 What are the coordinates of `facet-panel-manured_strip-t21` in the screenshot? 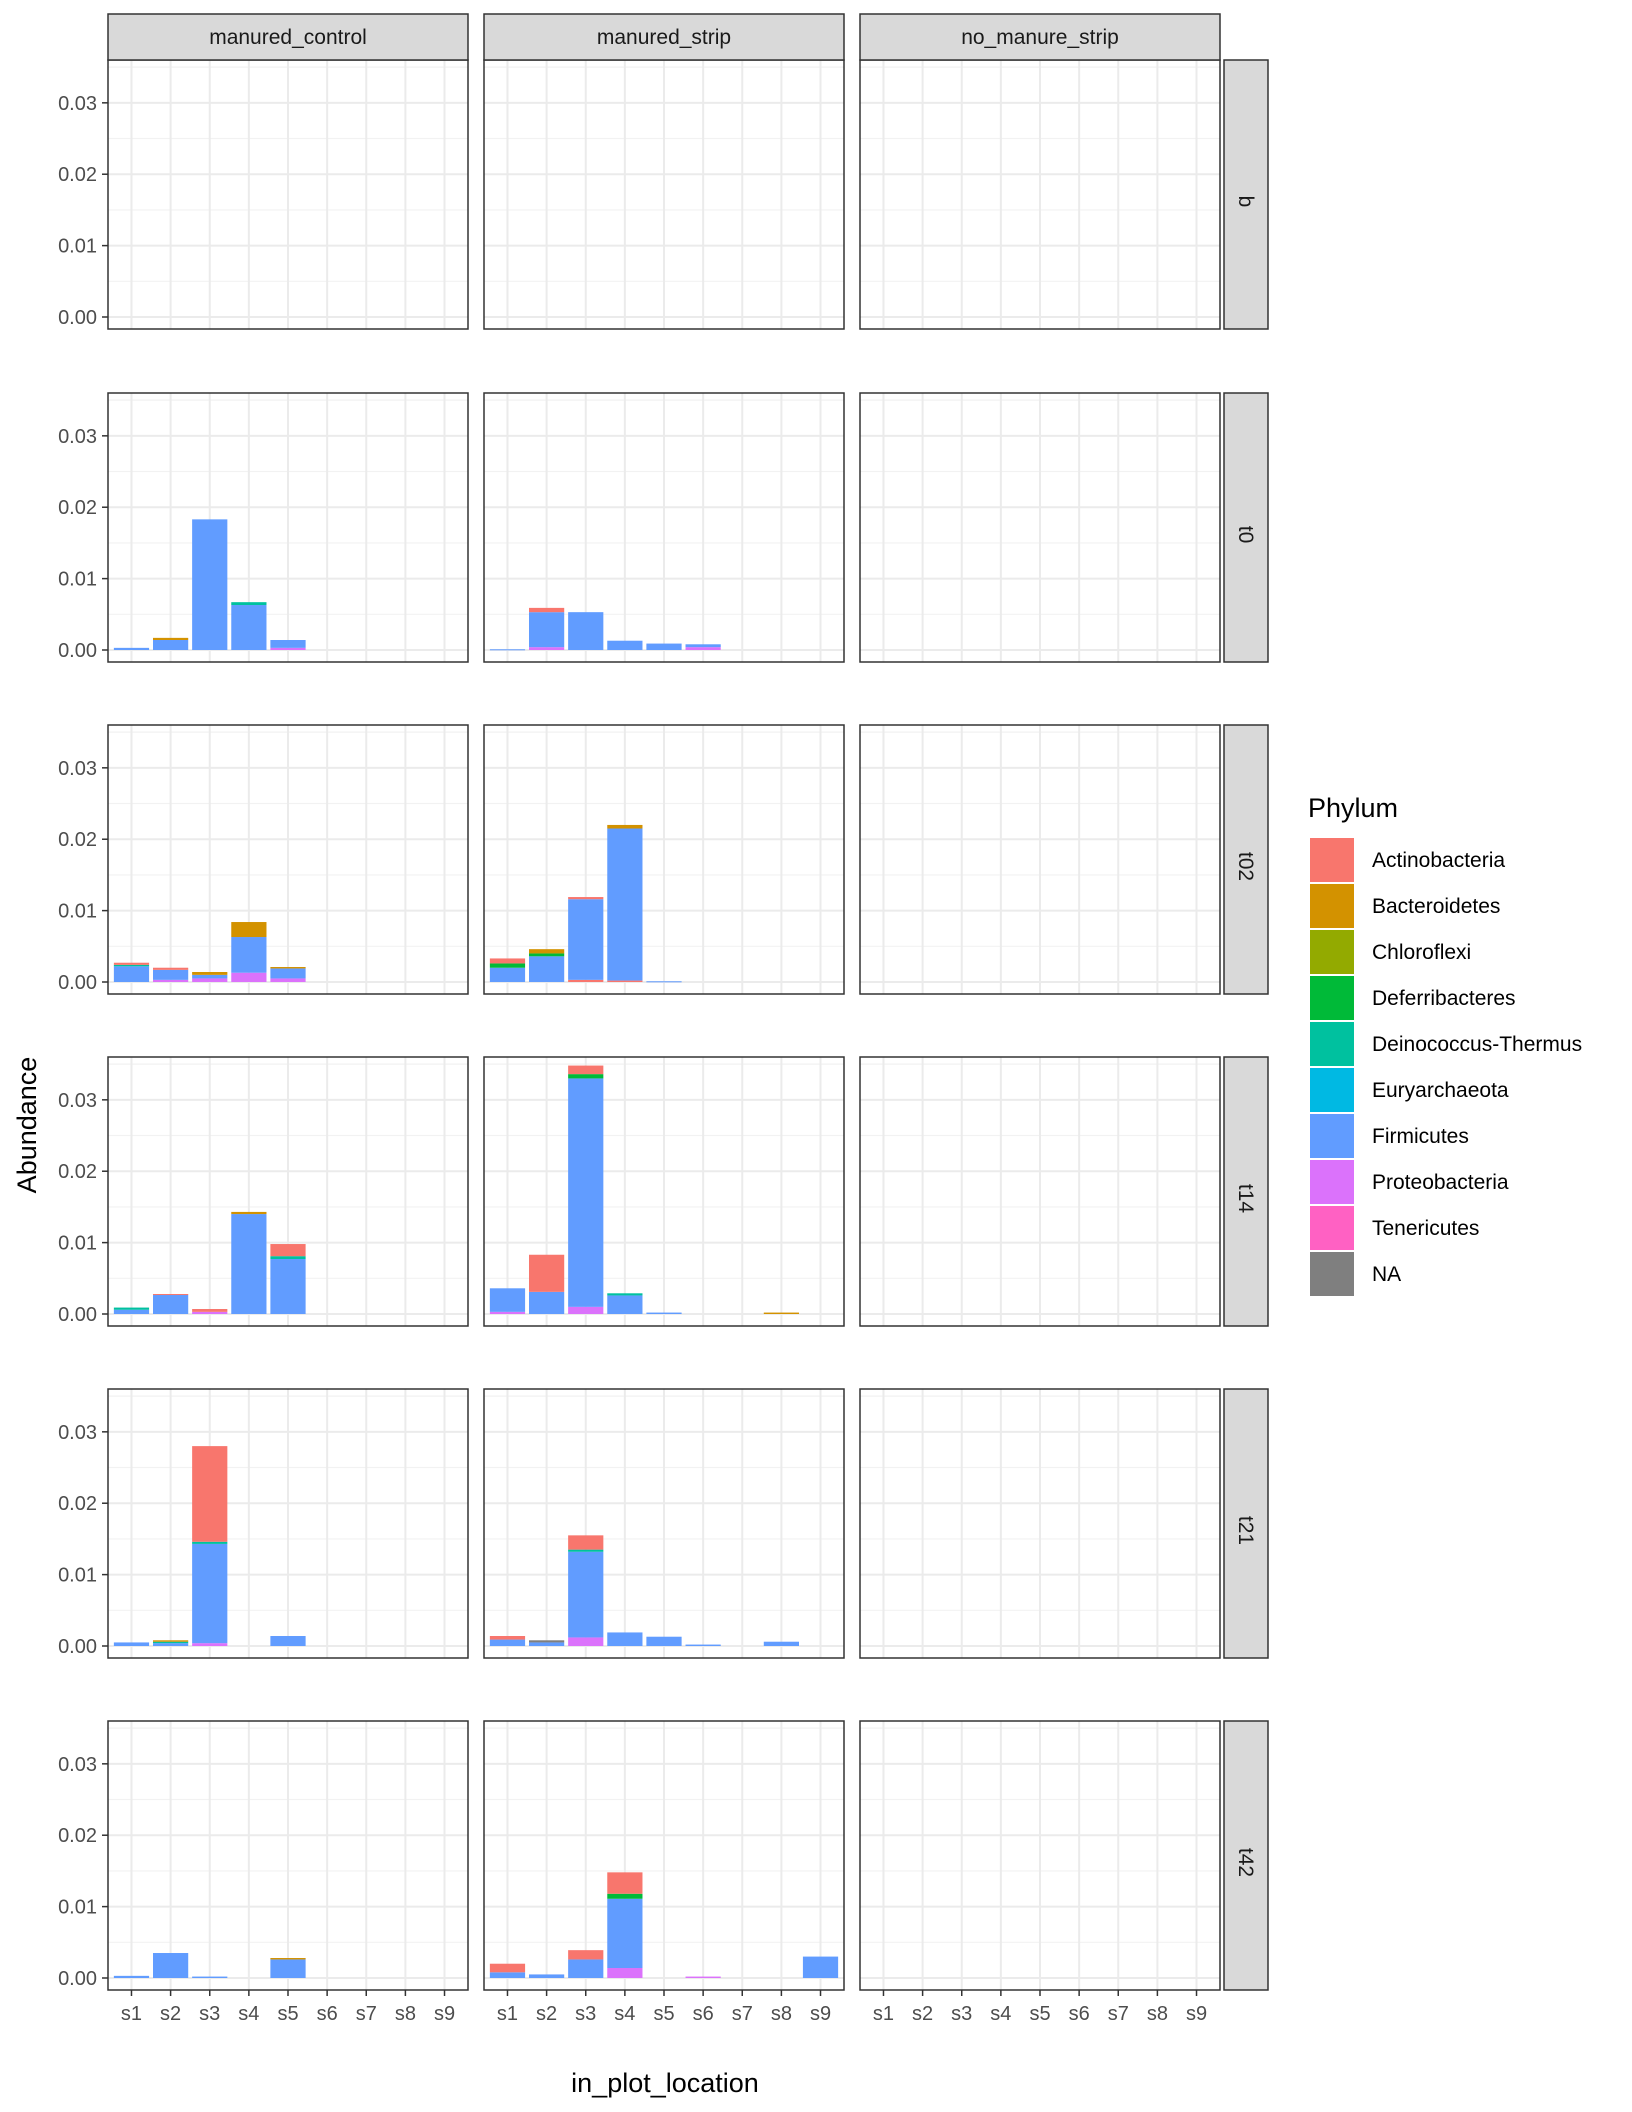 It's located at (664, 1523).